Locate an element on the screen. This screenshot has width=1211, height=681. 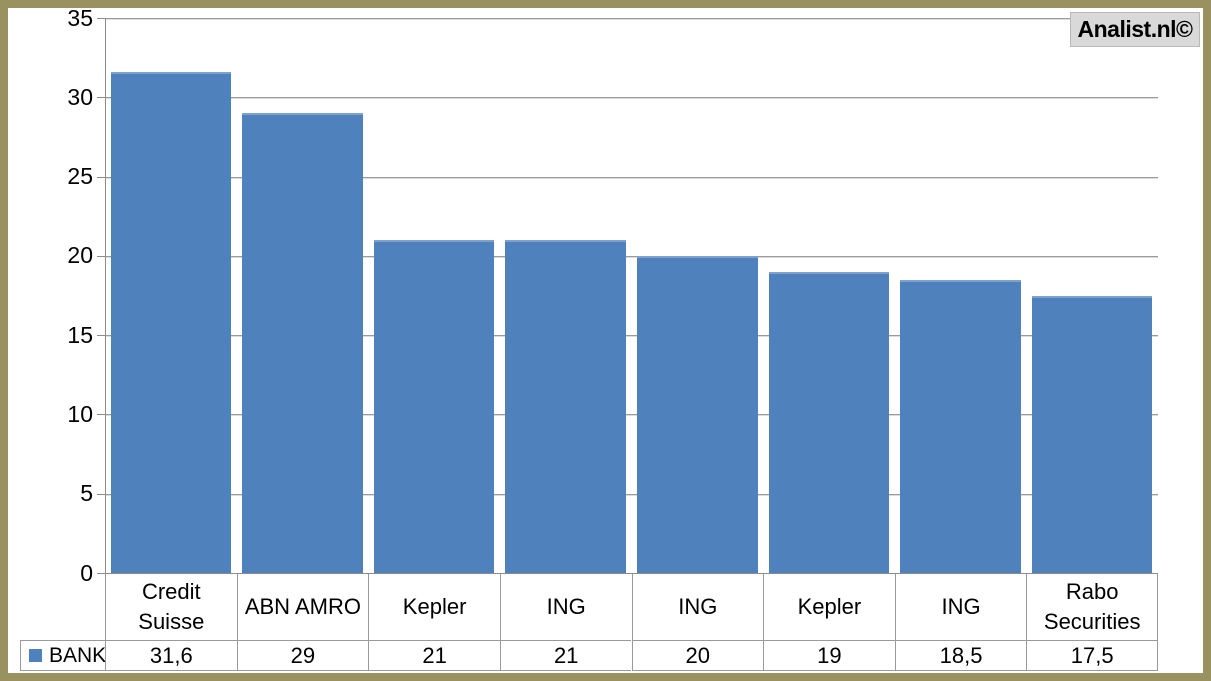
y-axis-line is located at coordinates (105, 295).